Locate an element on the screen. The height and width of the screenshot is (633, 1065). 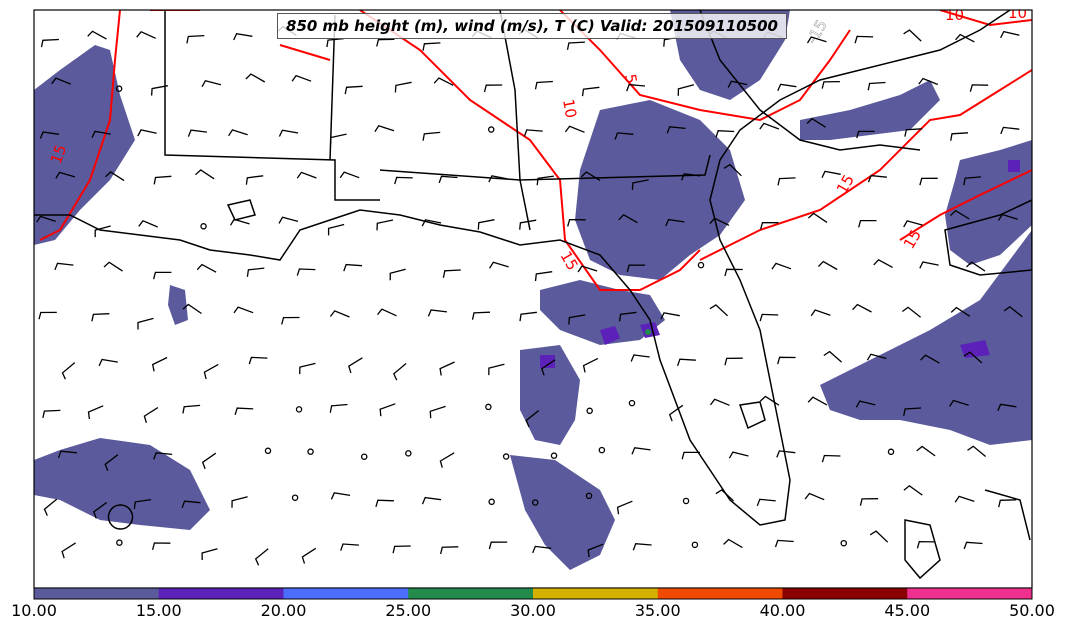
contour-15-gulf is located at coordinates (240, 35).